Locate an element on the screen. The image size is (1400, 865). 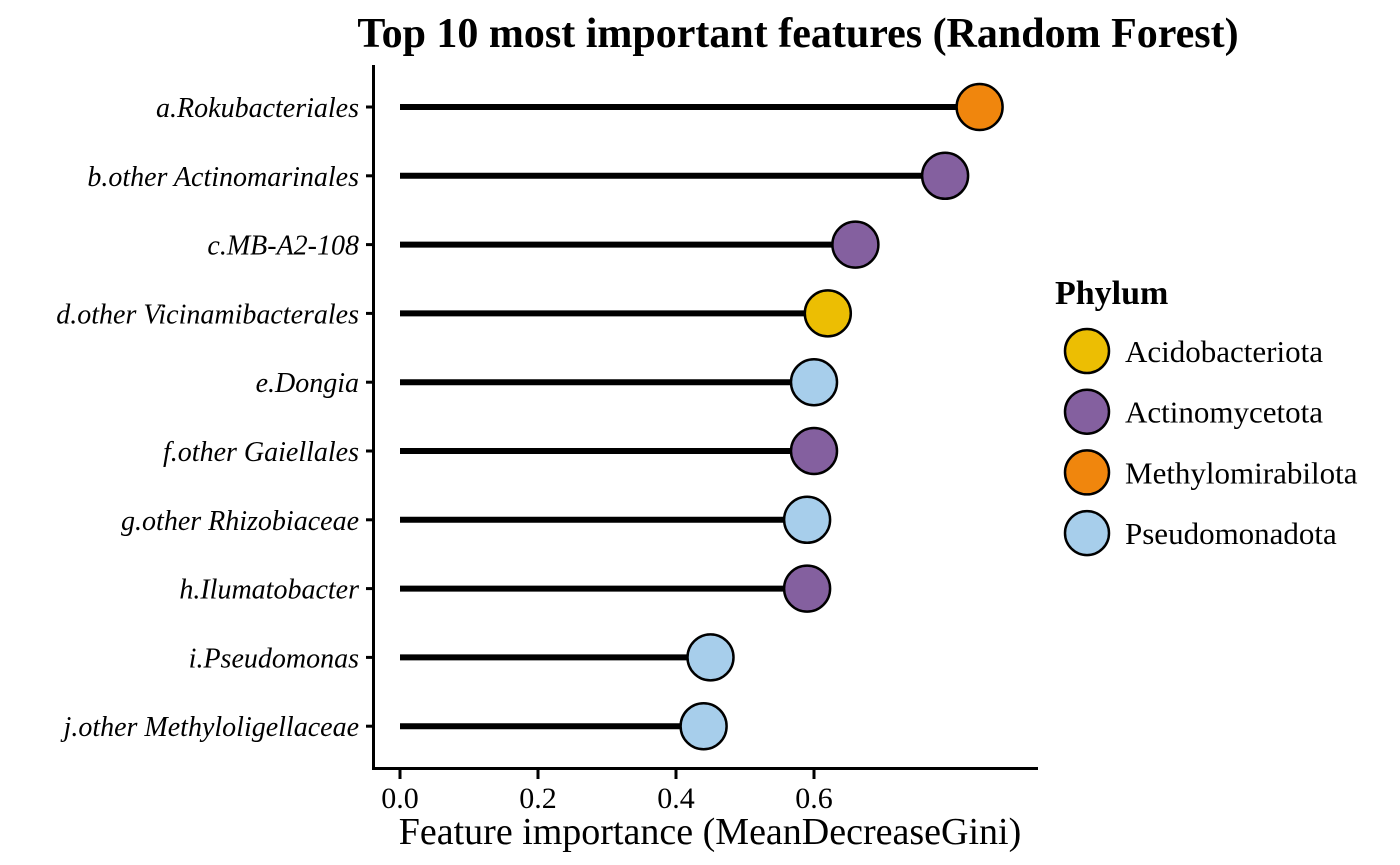
legend-title: Phylum is located at coordinates (1111, 293).